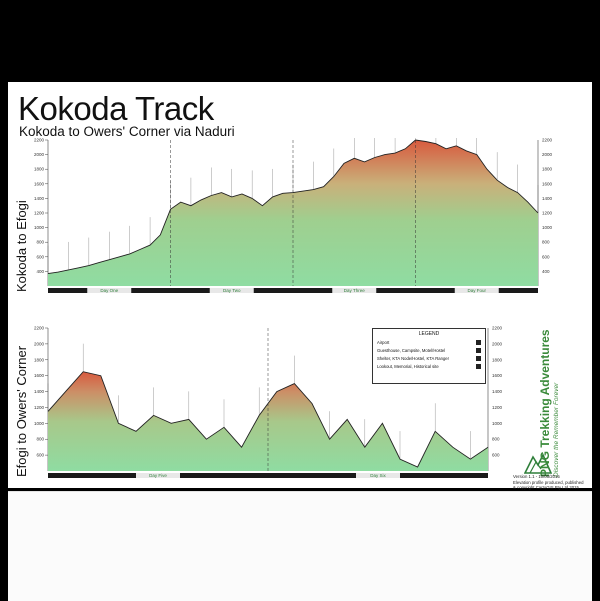 The height and width of the screenshot is (601, 600). I want to click on day-label: Day Two, so click(232, 290).